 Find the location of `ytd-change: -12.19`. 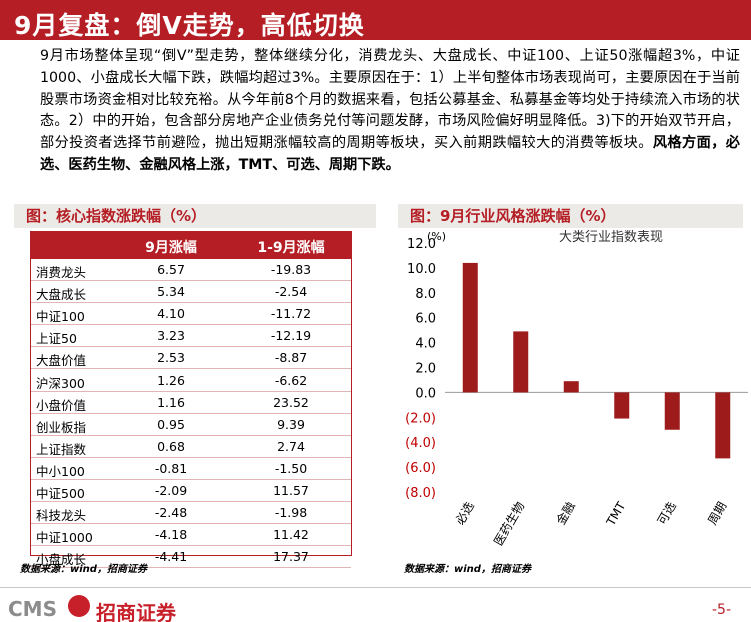

ytd-change: -12.19 is located at coordinates (291, 336).